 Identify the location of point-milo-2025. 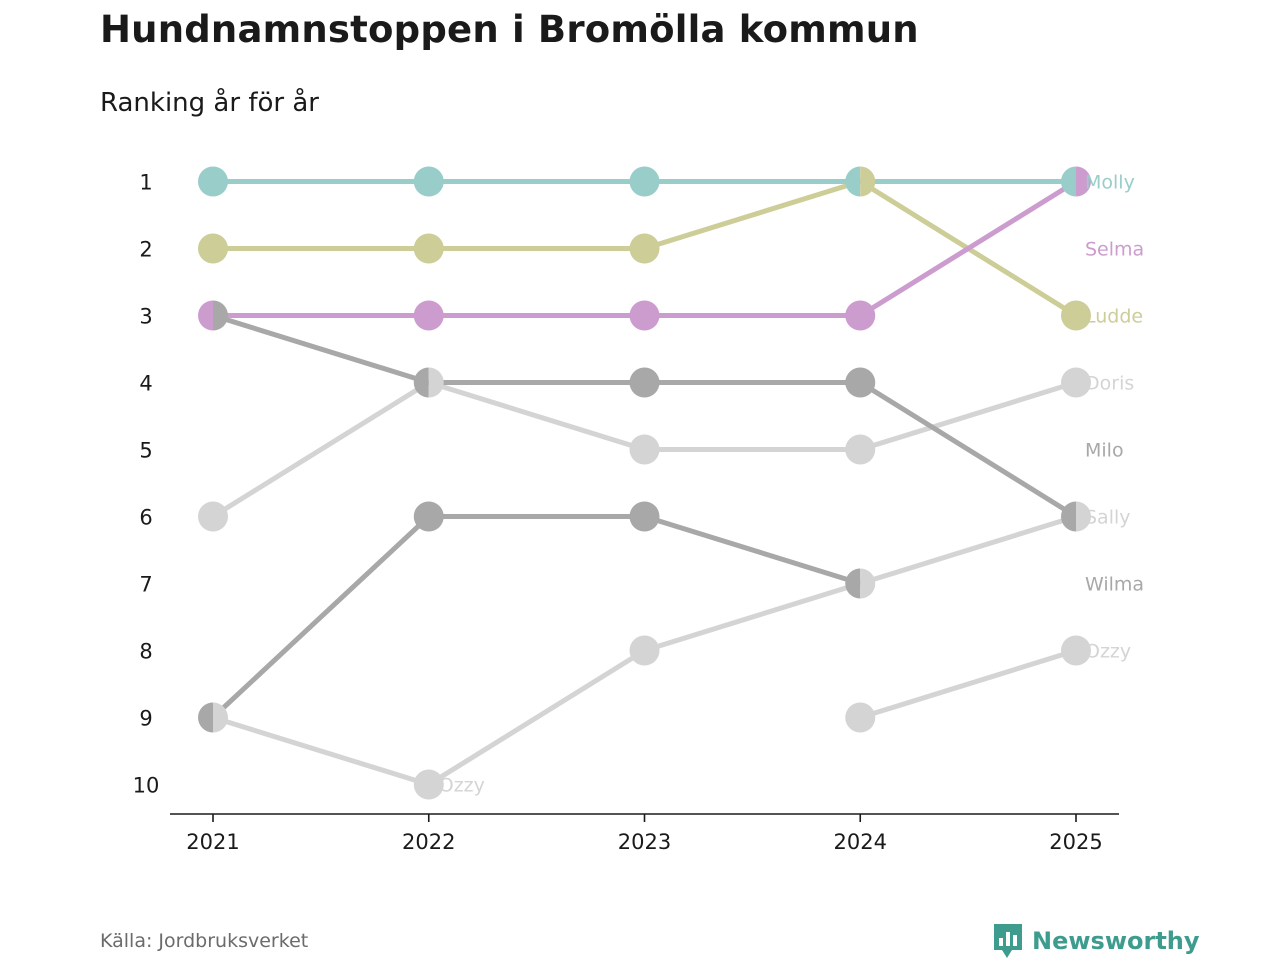
(1068, 516).